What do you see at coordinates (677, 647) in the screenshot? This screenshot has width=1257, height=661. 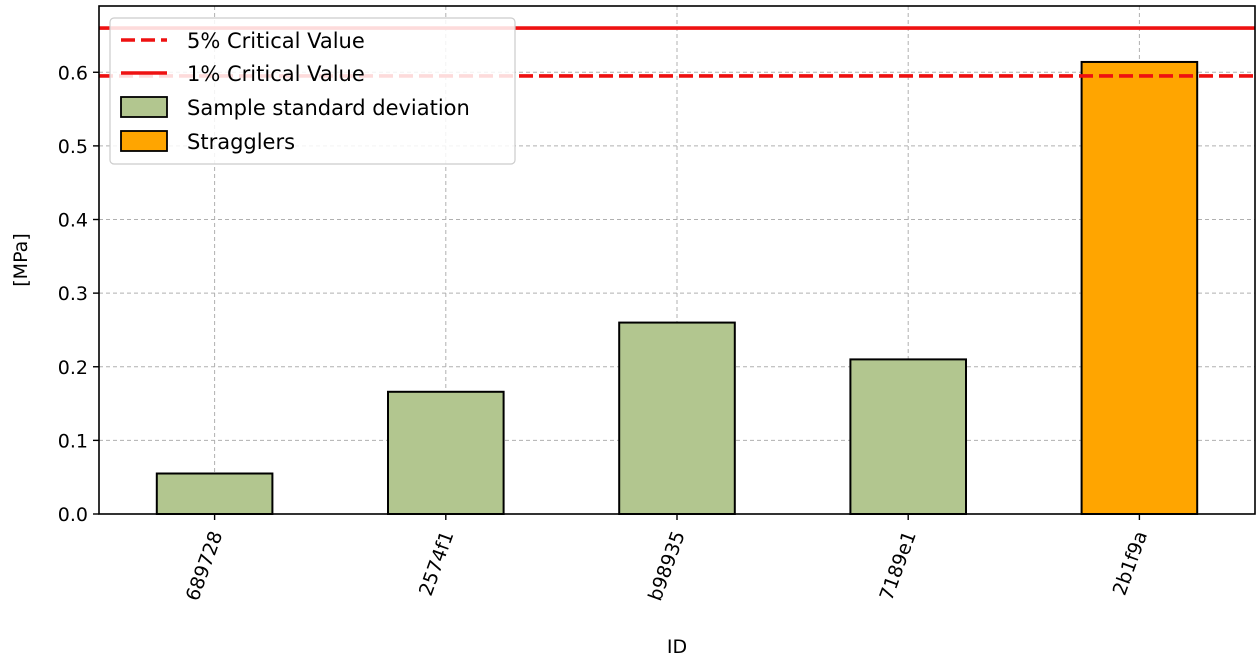 I see `x-axis-title: ID` at bounding box center [677, 647].